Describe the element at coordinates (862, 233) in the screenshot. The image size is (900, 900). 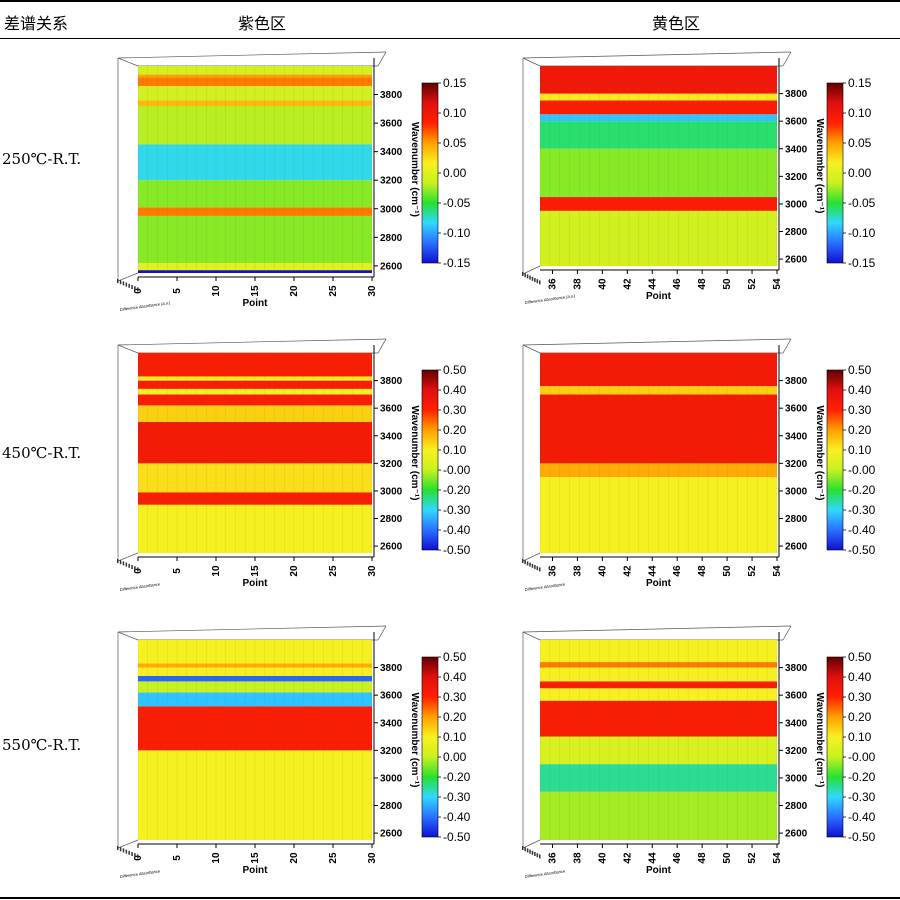
I see `colorbar-tick-label: -0.10` at that location.